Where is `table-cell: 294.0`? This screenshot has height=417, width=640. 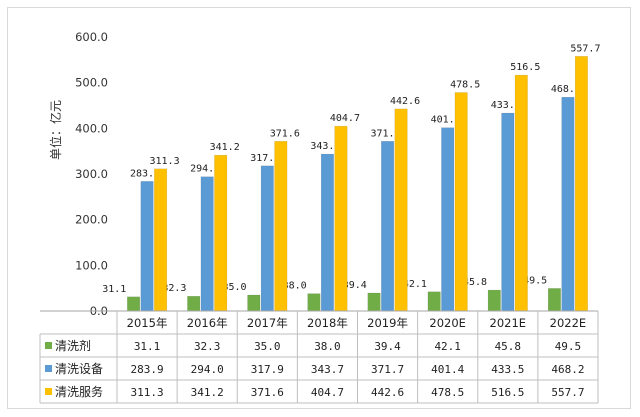
table-cell: 294.0 is located at coordinates (207, 369).